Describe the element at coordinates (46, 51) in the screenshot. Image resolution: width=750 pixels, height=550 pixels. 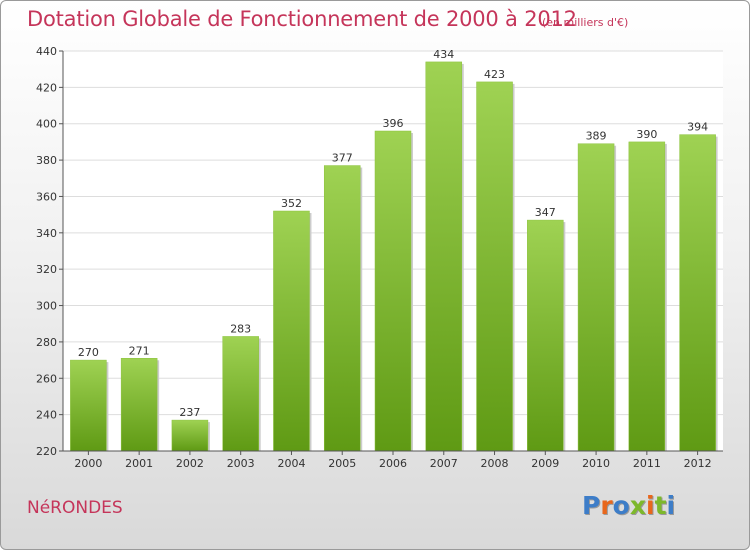
I see `y-tick-label: 440` at that location.